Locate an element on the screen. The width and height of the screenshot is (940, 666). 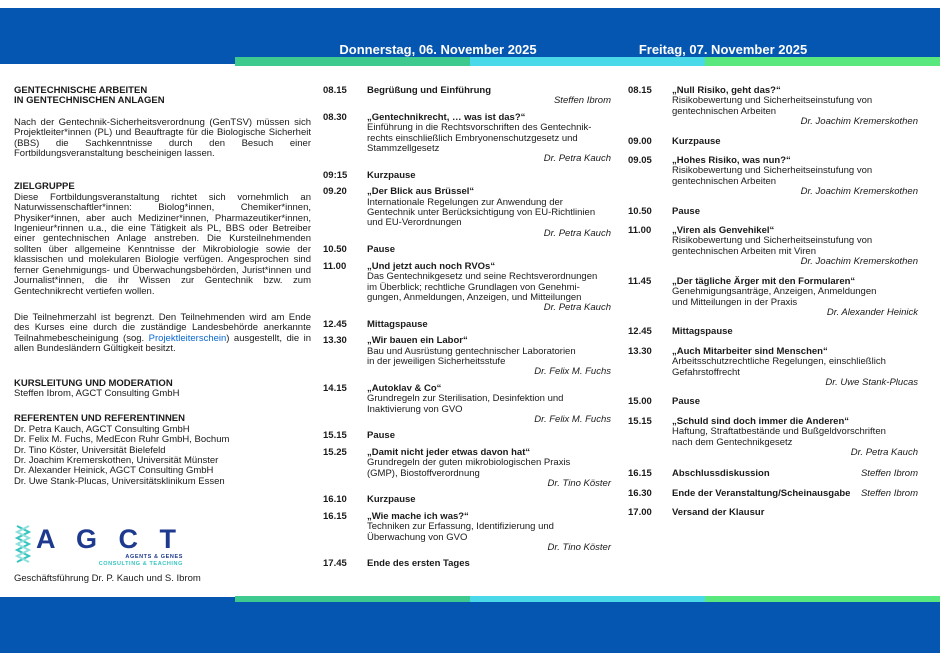
item-title-row: „Und jetzt auch noch RVOs“ is located at coordinates (489, 266).